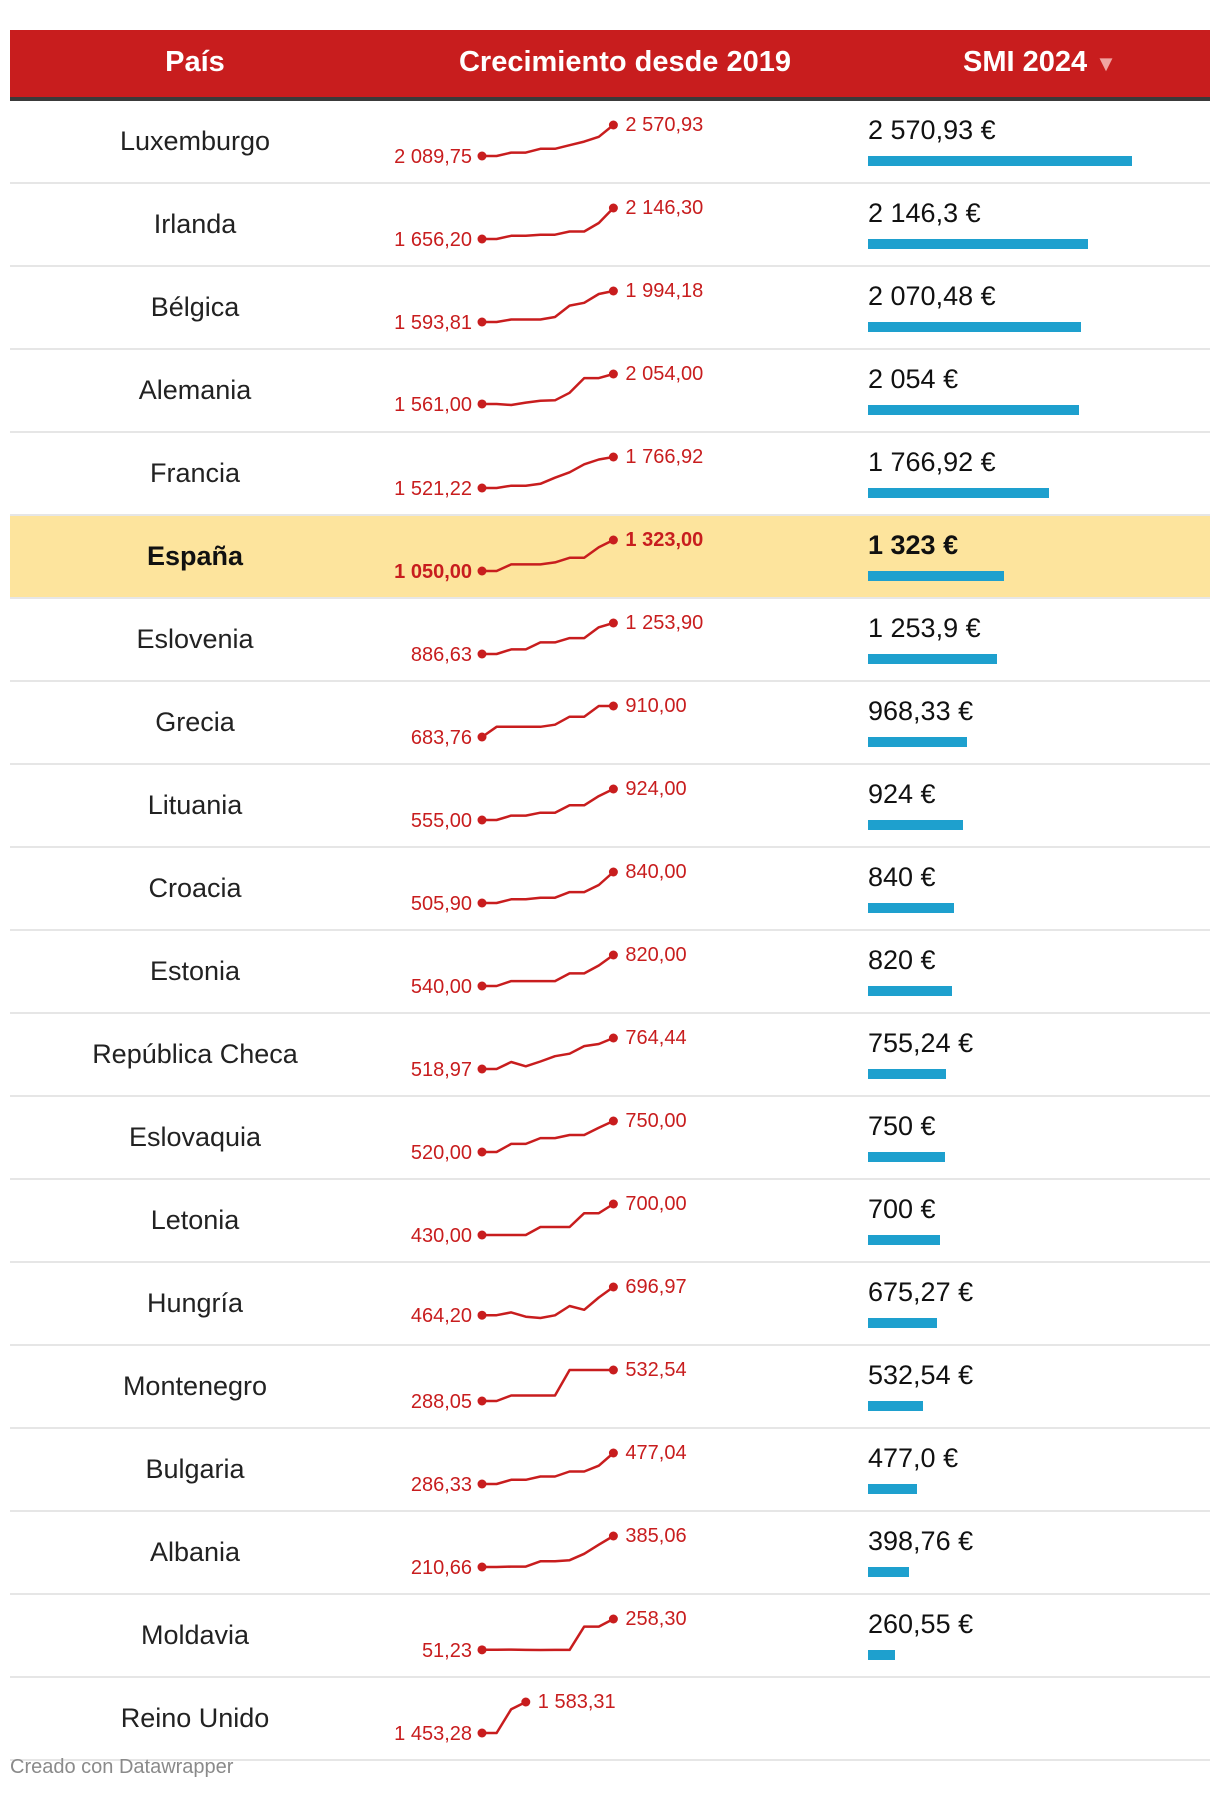  I want to click on sparkline-start-label: 886,63, so click(441, 655).